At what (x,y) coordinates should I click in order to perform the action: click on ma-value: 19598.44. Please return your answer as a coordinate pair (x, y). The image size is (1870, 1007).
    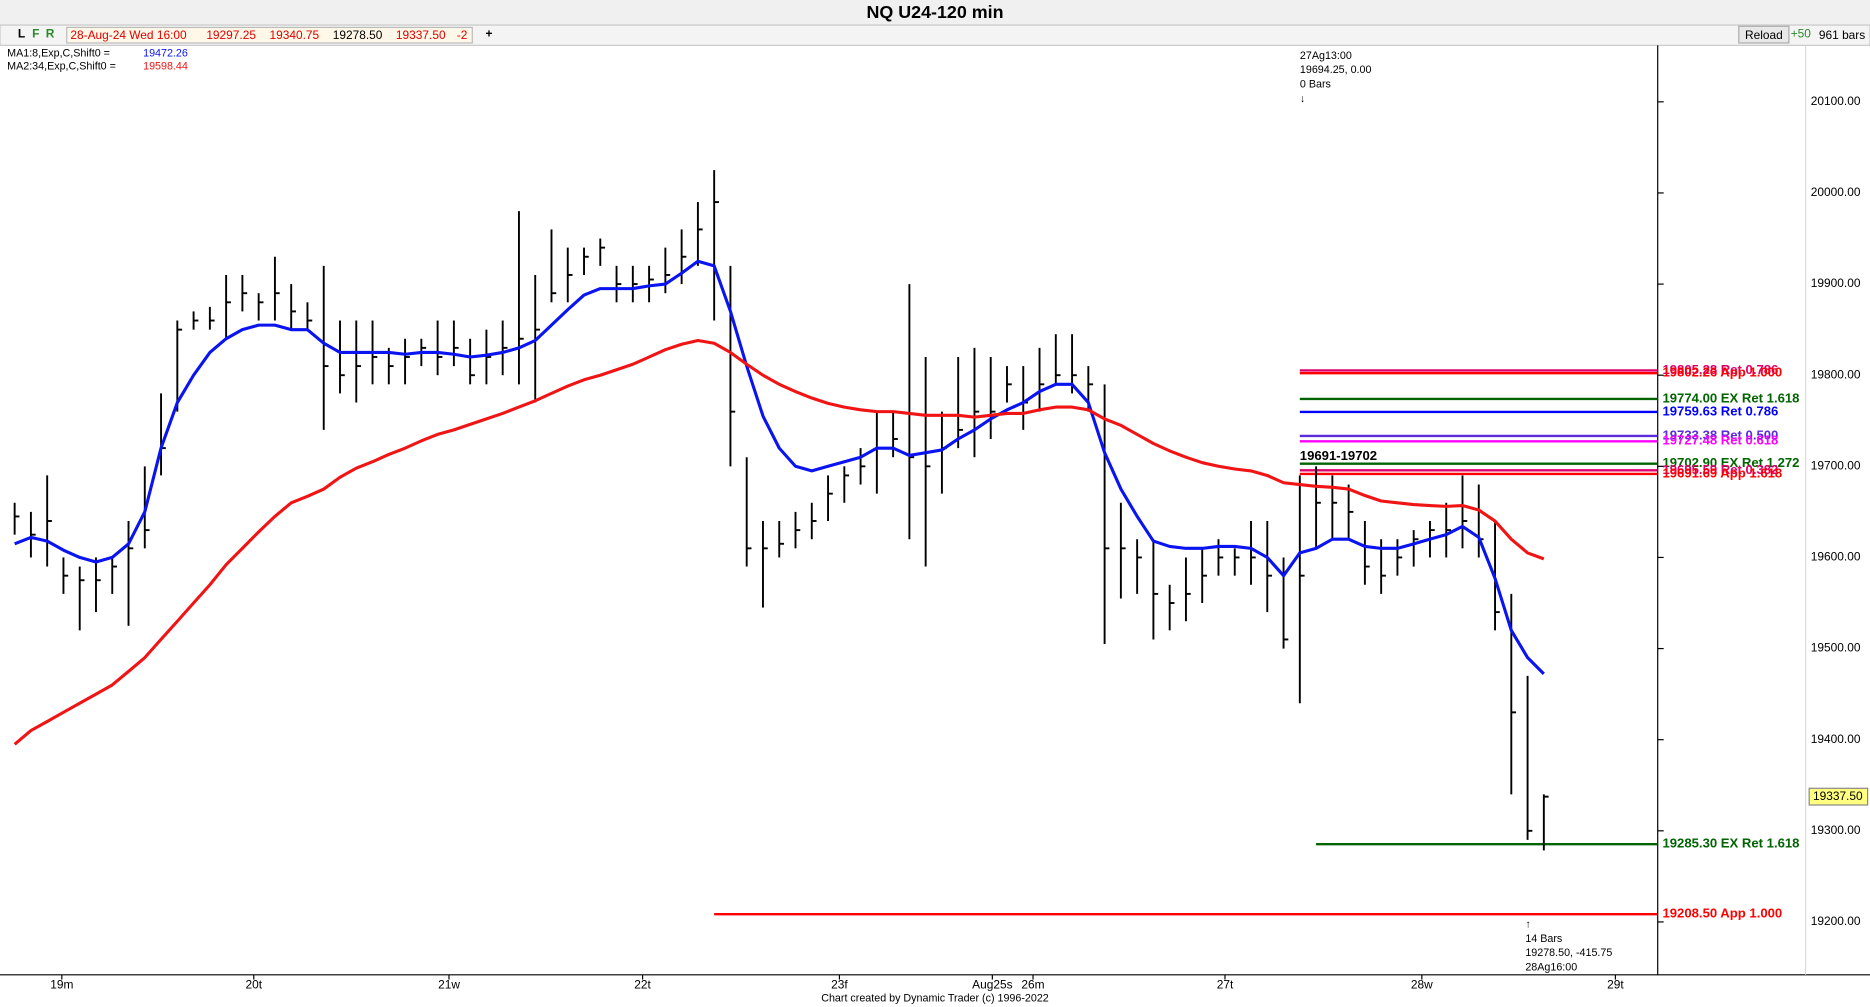
    Looking at the image, I should click on (165, 67).